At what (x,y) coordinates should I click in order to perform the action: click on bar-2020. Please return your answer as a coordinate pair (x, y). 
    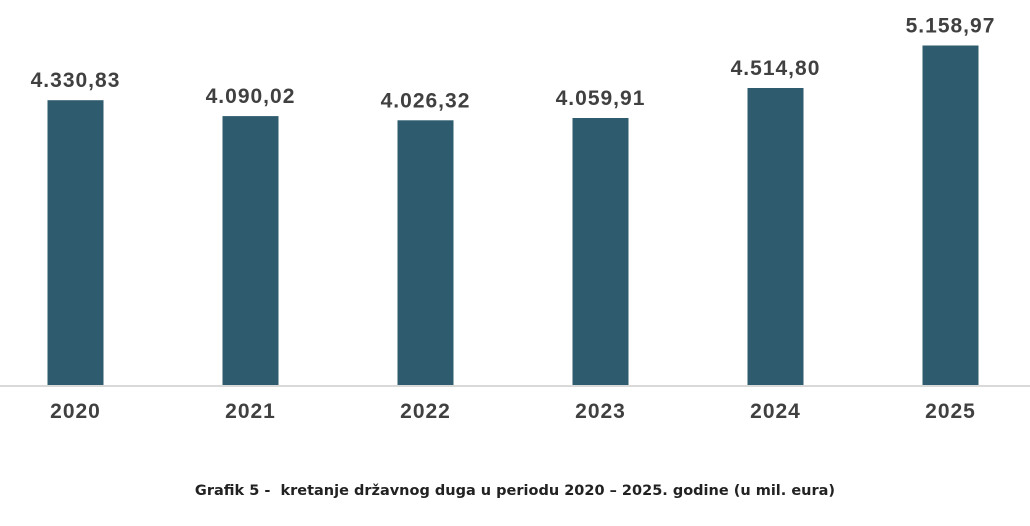
    Looking at the image, I should click on (75, 243).